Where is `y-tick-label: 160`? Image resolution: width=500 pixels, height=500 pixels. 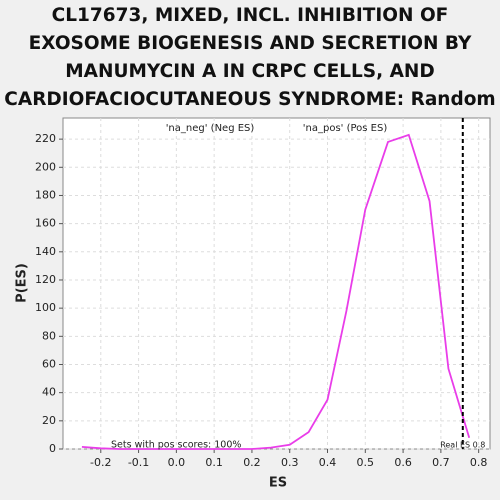
y-tick-label: 160 is located at coordinates (45, 223).